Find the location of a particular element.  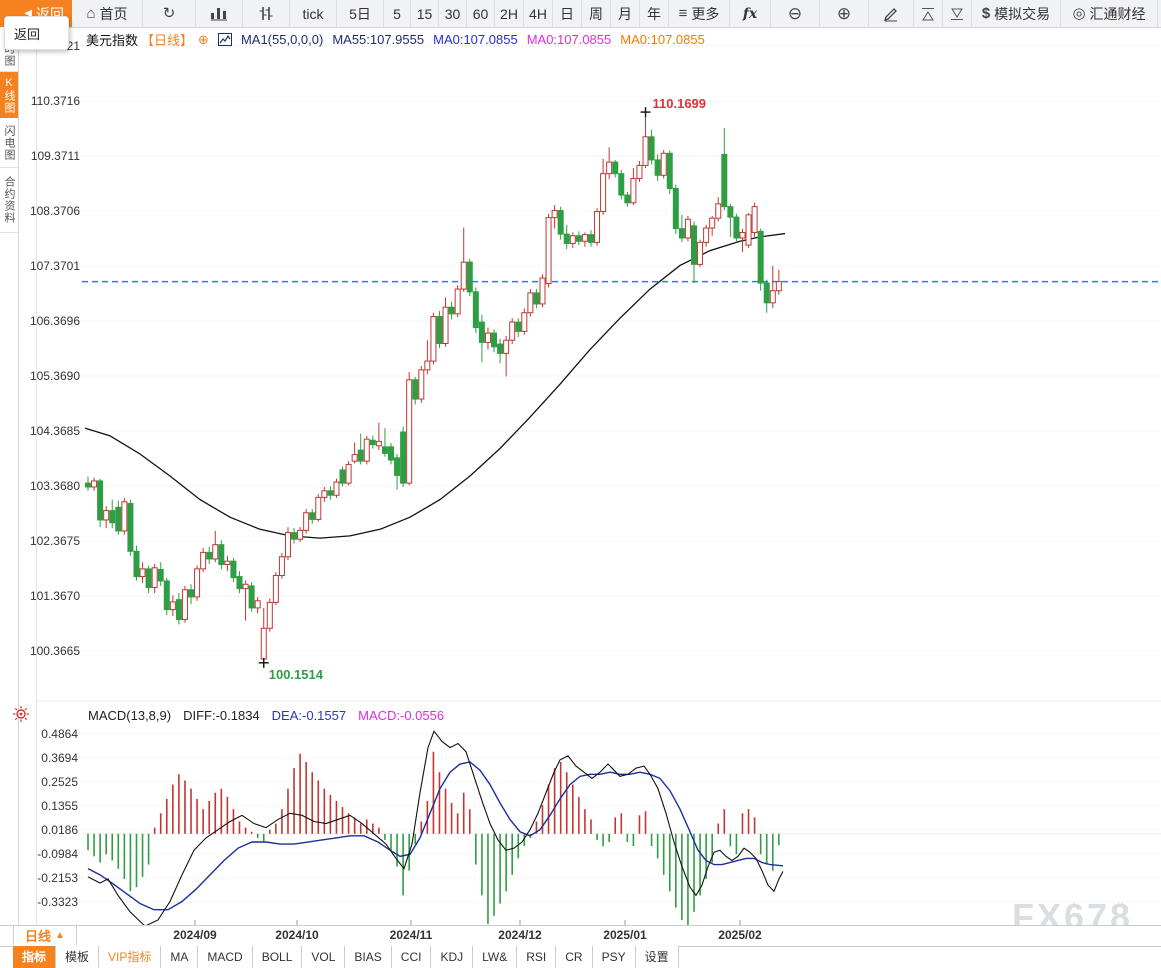

indicator-tab-KDJ: KDJ is located at coordinates (452, 957).